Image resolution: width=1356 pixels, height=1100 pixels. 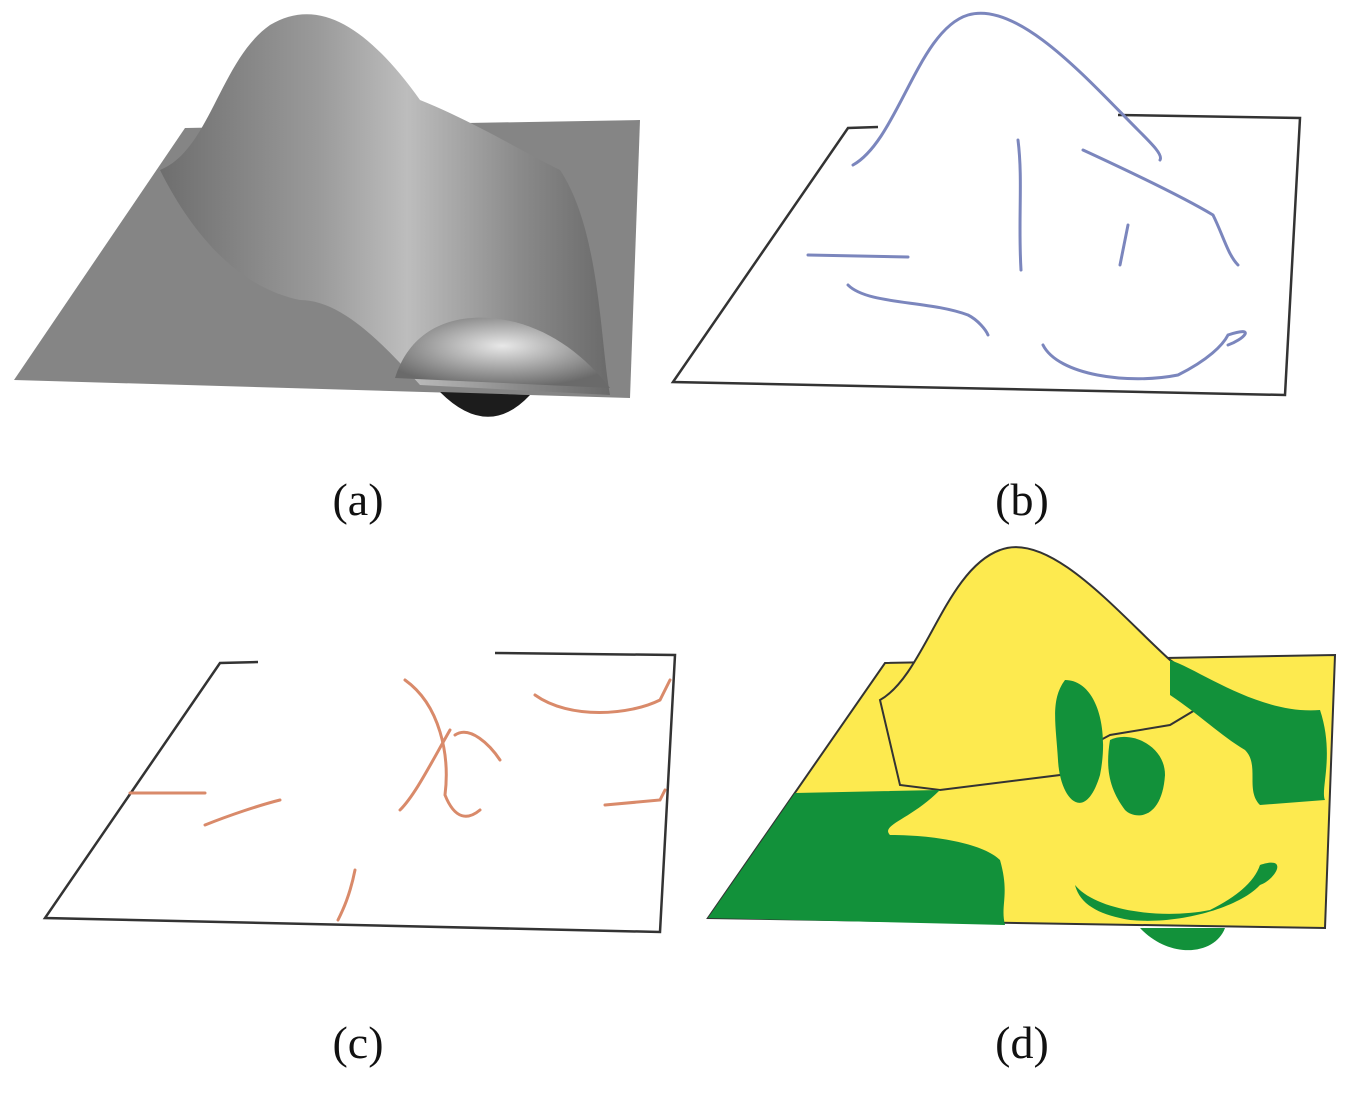 I want to click on caption-b: (b), so click(x=1022, y=499).